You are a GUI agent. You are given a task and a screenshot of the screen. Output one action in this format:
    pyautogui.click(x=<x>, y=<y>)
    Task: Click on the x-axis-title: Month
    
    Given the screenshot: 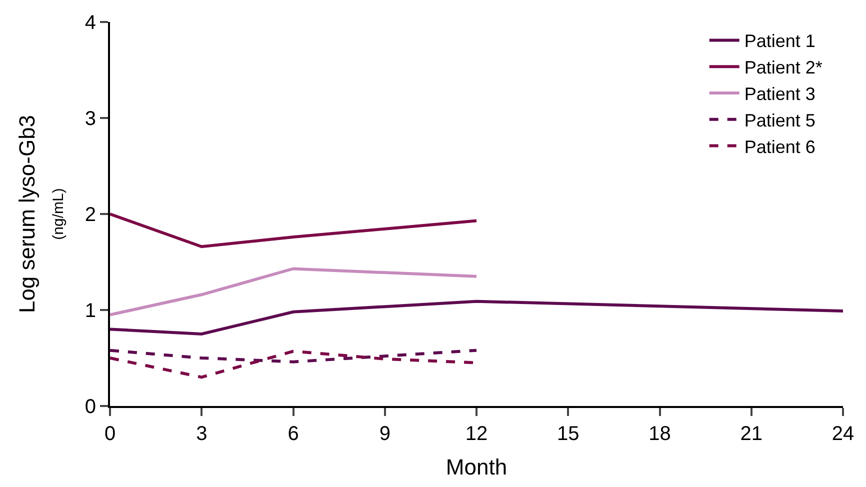 What is the action you would take?
    pyautogui.click(x=477, y=467)
    